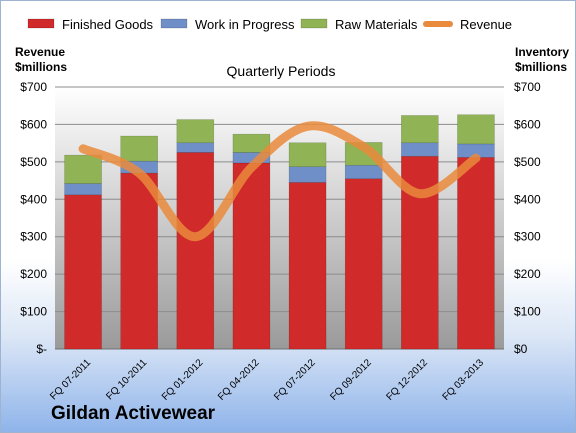 The width and height of the screenshot is (576, 433). Describe the element at coordinates (41, 67) in the screenshot. I see `left-axis-title-line2: $millions` at that location.